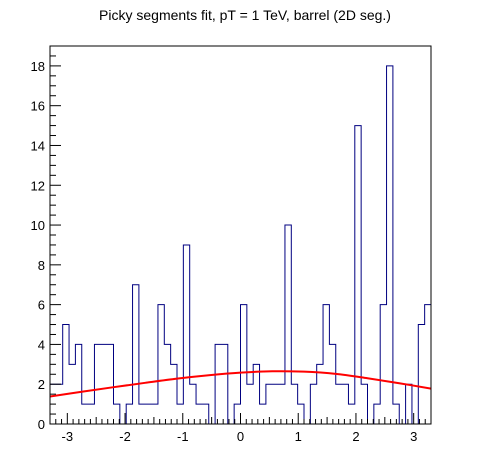 The height and width of the screenshot is (472, 496). Describe the element at coordinates (46, 238) in the screenshot. I see `y-axis: 0 2 4 6 8 10 12 14 16 18` at that location.